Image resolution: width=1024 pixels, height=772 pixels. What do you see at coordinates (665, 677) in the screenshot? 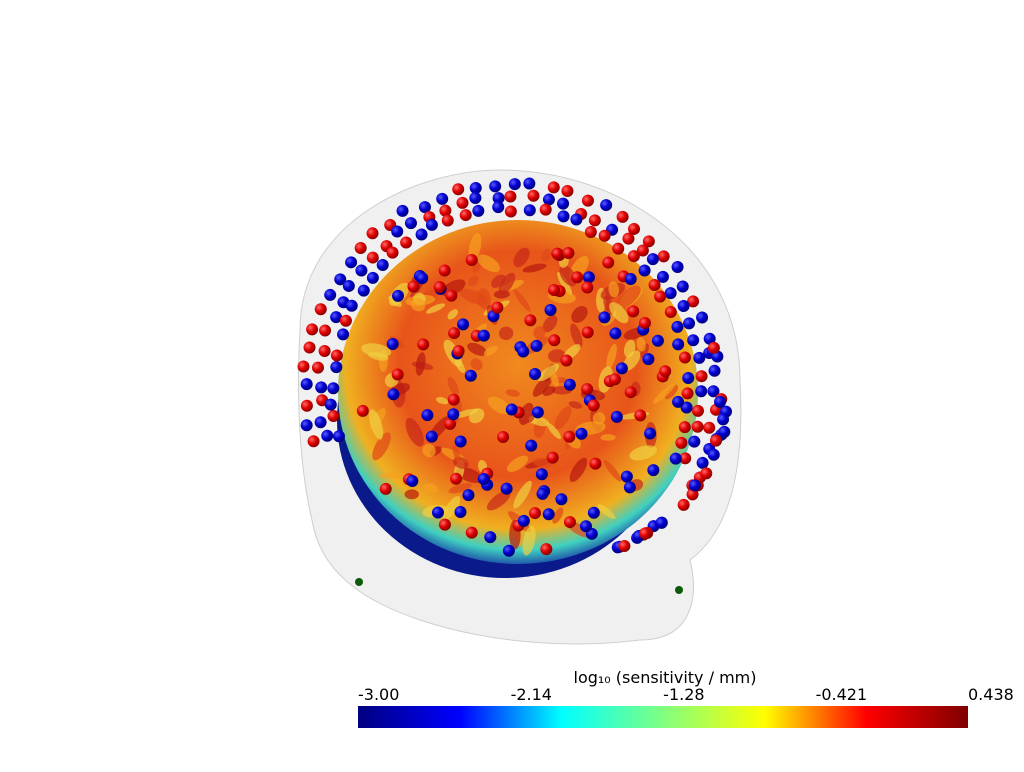
I see `colorbar-title: log₁₀ (sensitivity / mm)` at bounding box center [665, 677].